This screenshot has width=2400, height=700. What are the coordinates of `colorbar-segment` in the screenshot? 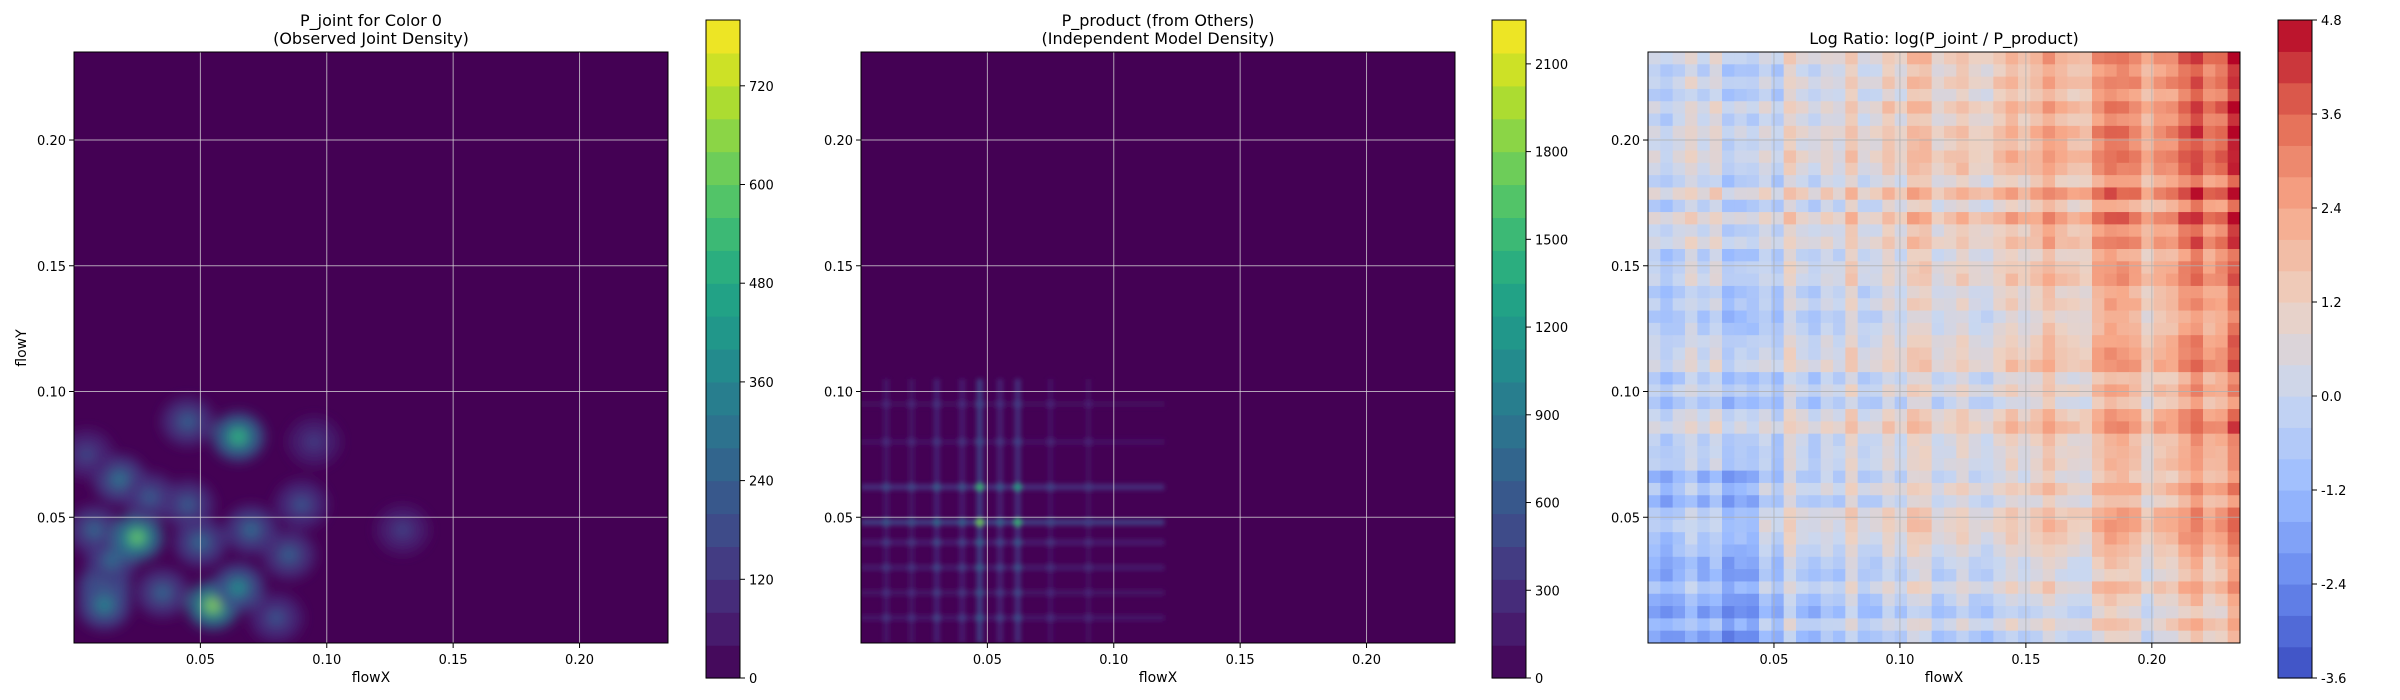 It's located at (2295, 130).